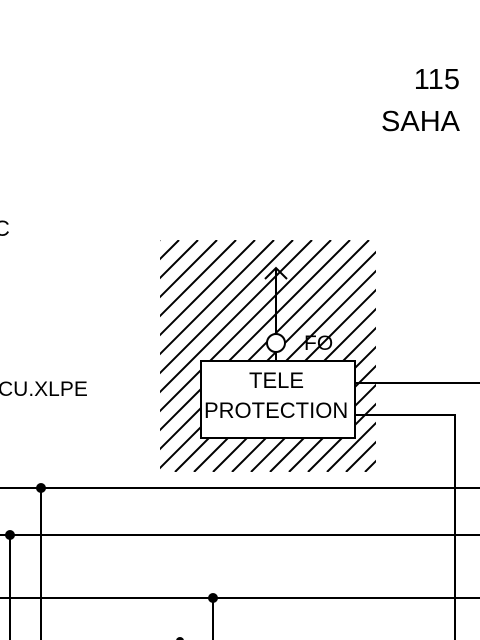 Image resolution: width=480 pixels, height=640 pixels. I want to click on arrow-up-icon, so click(276, 273).